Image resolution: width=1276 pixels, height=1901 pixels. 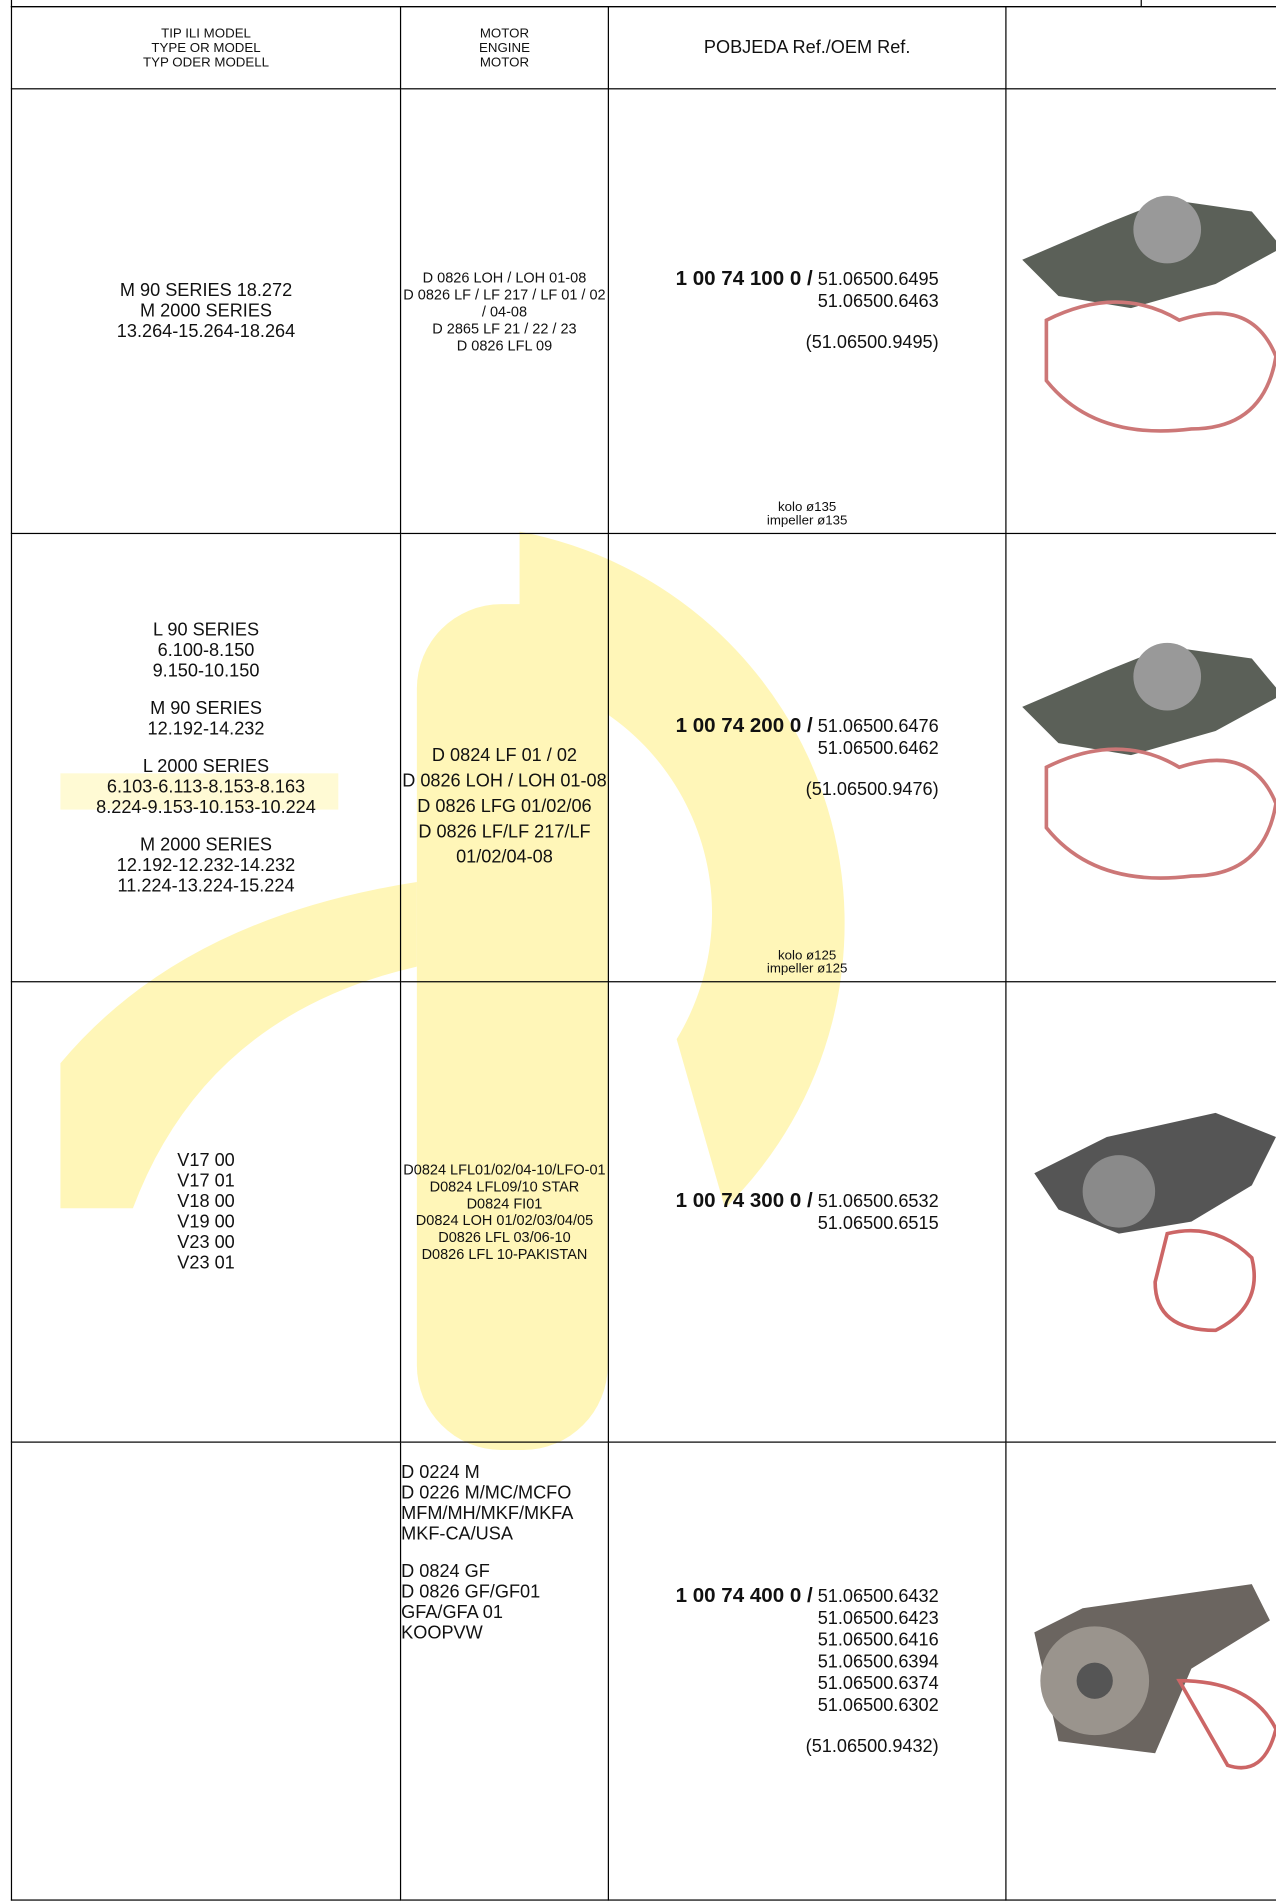 What do you see at coordinates (487, 1513) in the screenshot?
I see `engine-line: MFM/MH/MKF/MKFA` at bounding box center [487, 1513].